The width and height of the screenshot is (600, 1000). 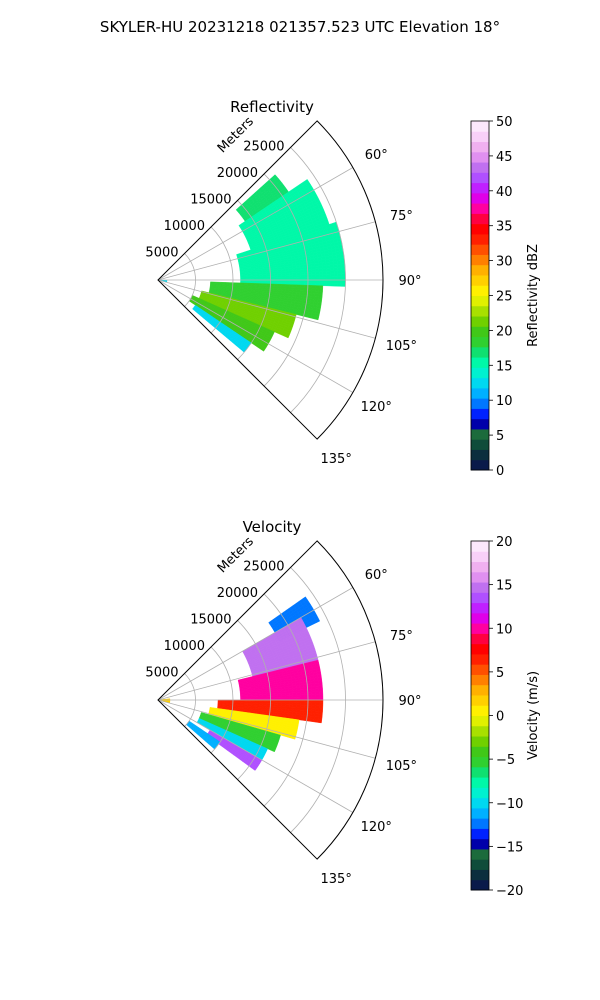 What do you see at coordinates (376, 407) in the screenshot?
I see `azimuth-tick-label: 120°` at bounding box center [376, 407].